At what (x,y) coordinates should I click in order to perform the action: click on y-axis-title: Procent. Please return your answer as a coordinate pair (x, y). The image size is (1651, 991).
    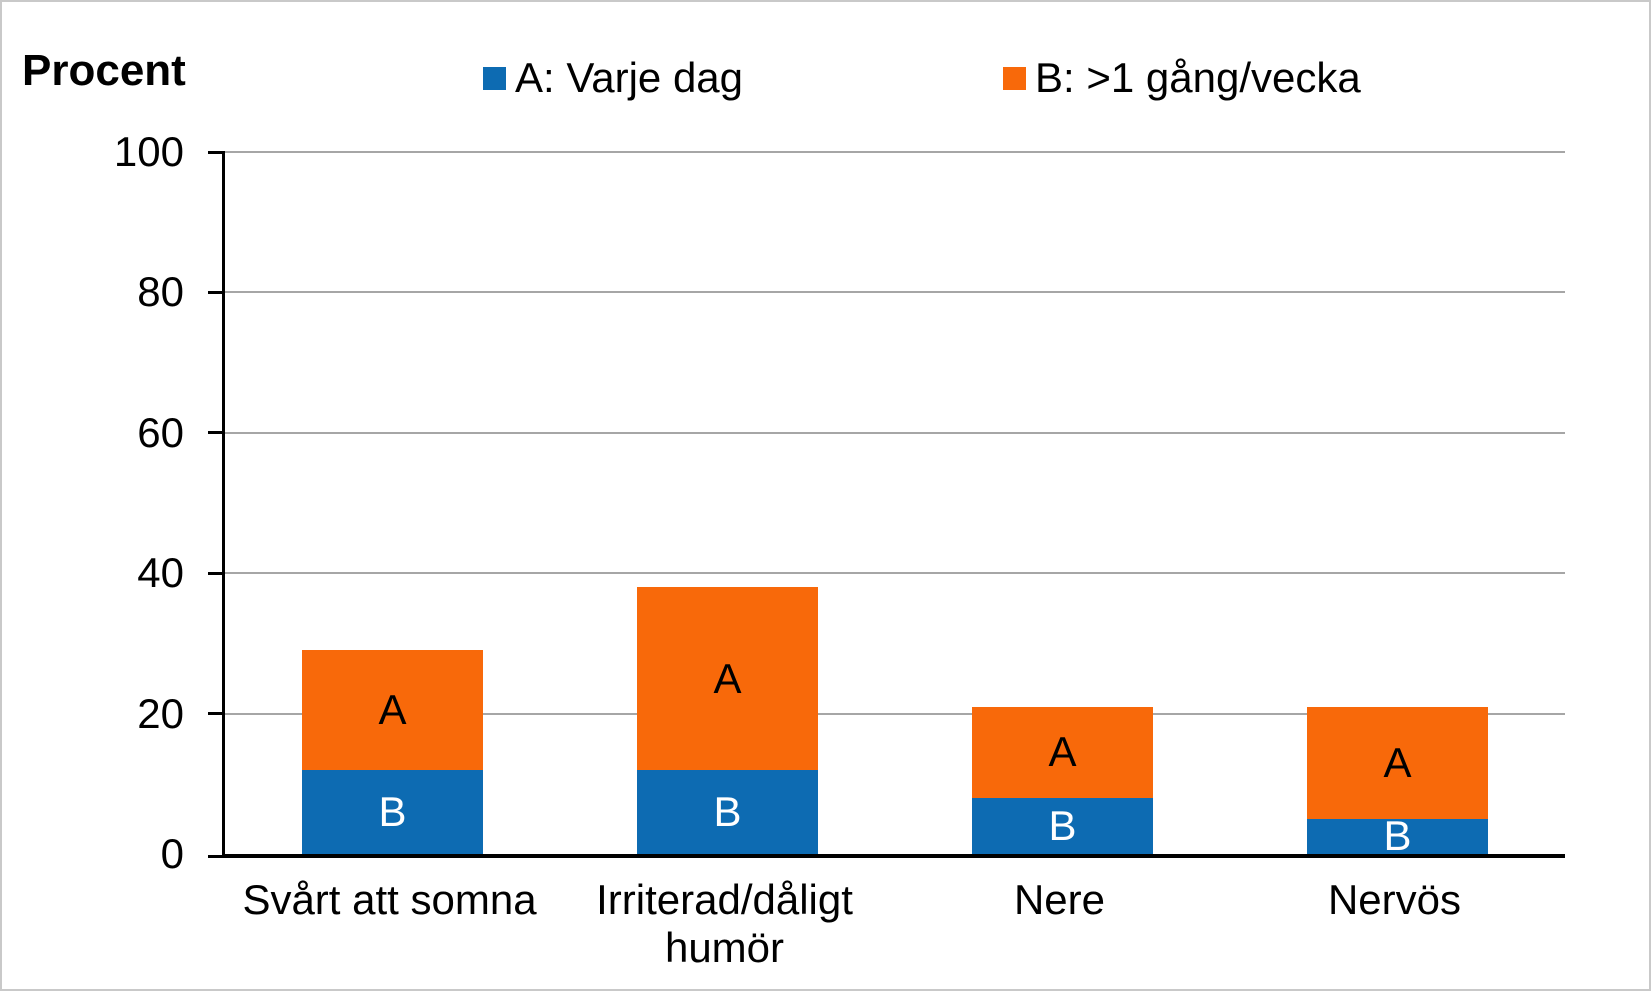
    Looking at the image, I should click on (104, 70).